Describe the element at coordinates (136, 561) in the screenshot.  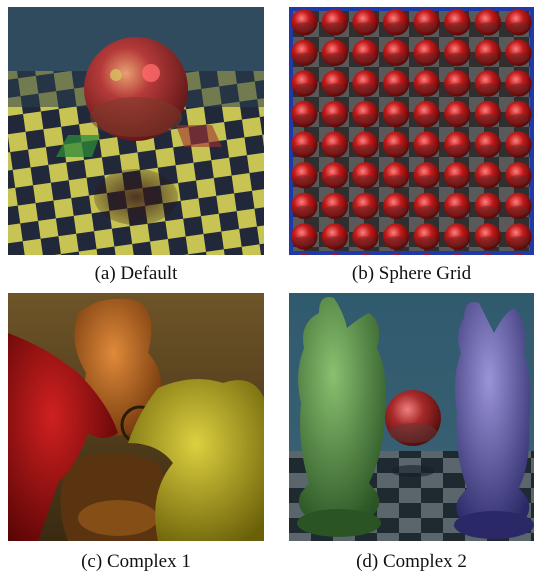
I see `caption-complex-1: (c) Complex 1` at that location.